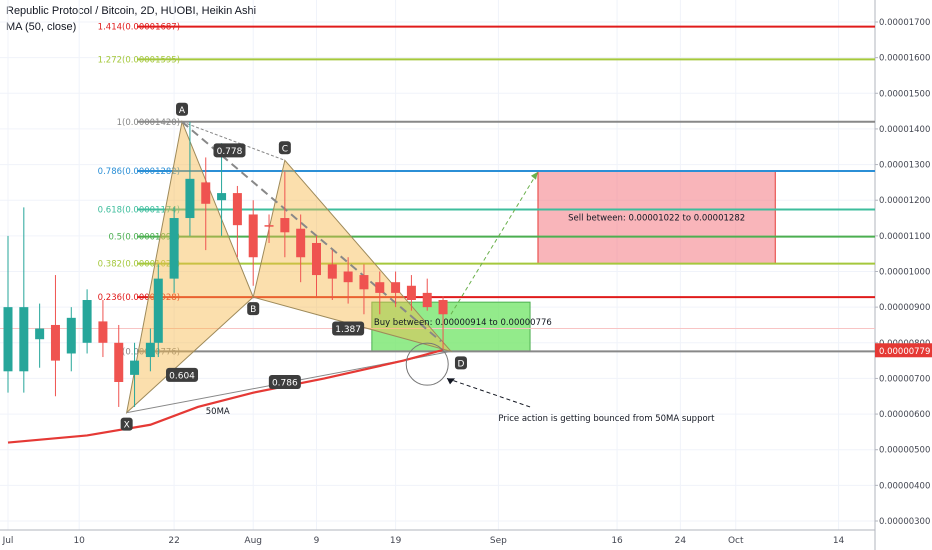 The width and height of the screenshot is (932, 550). Describe the element at coordinates (498, 541) in the screenshot. I see `x-tick-label: Sep` at that location.